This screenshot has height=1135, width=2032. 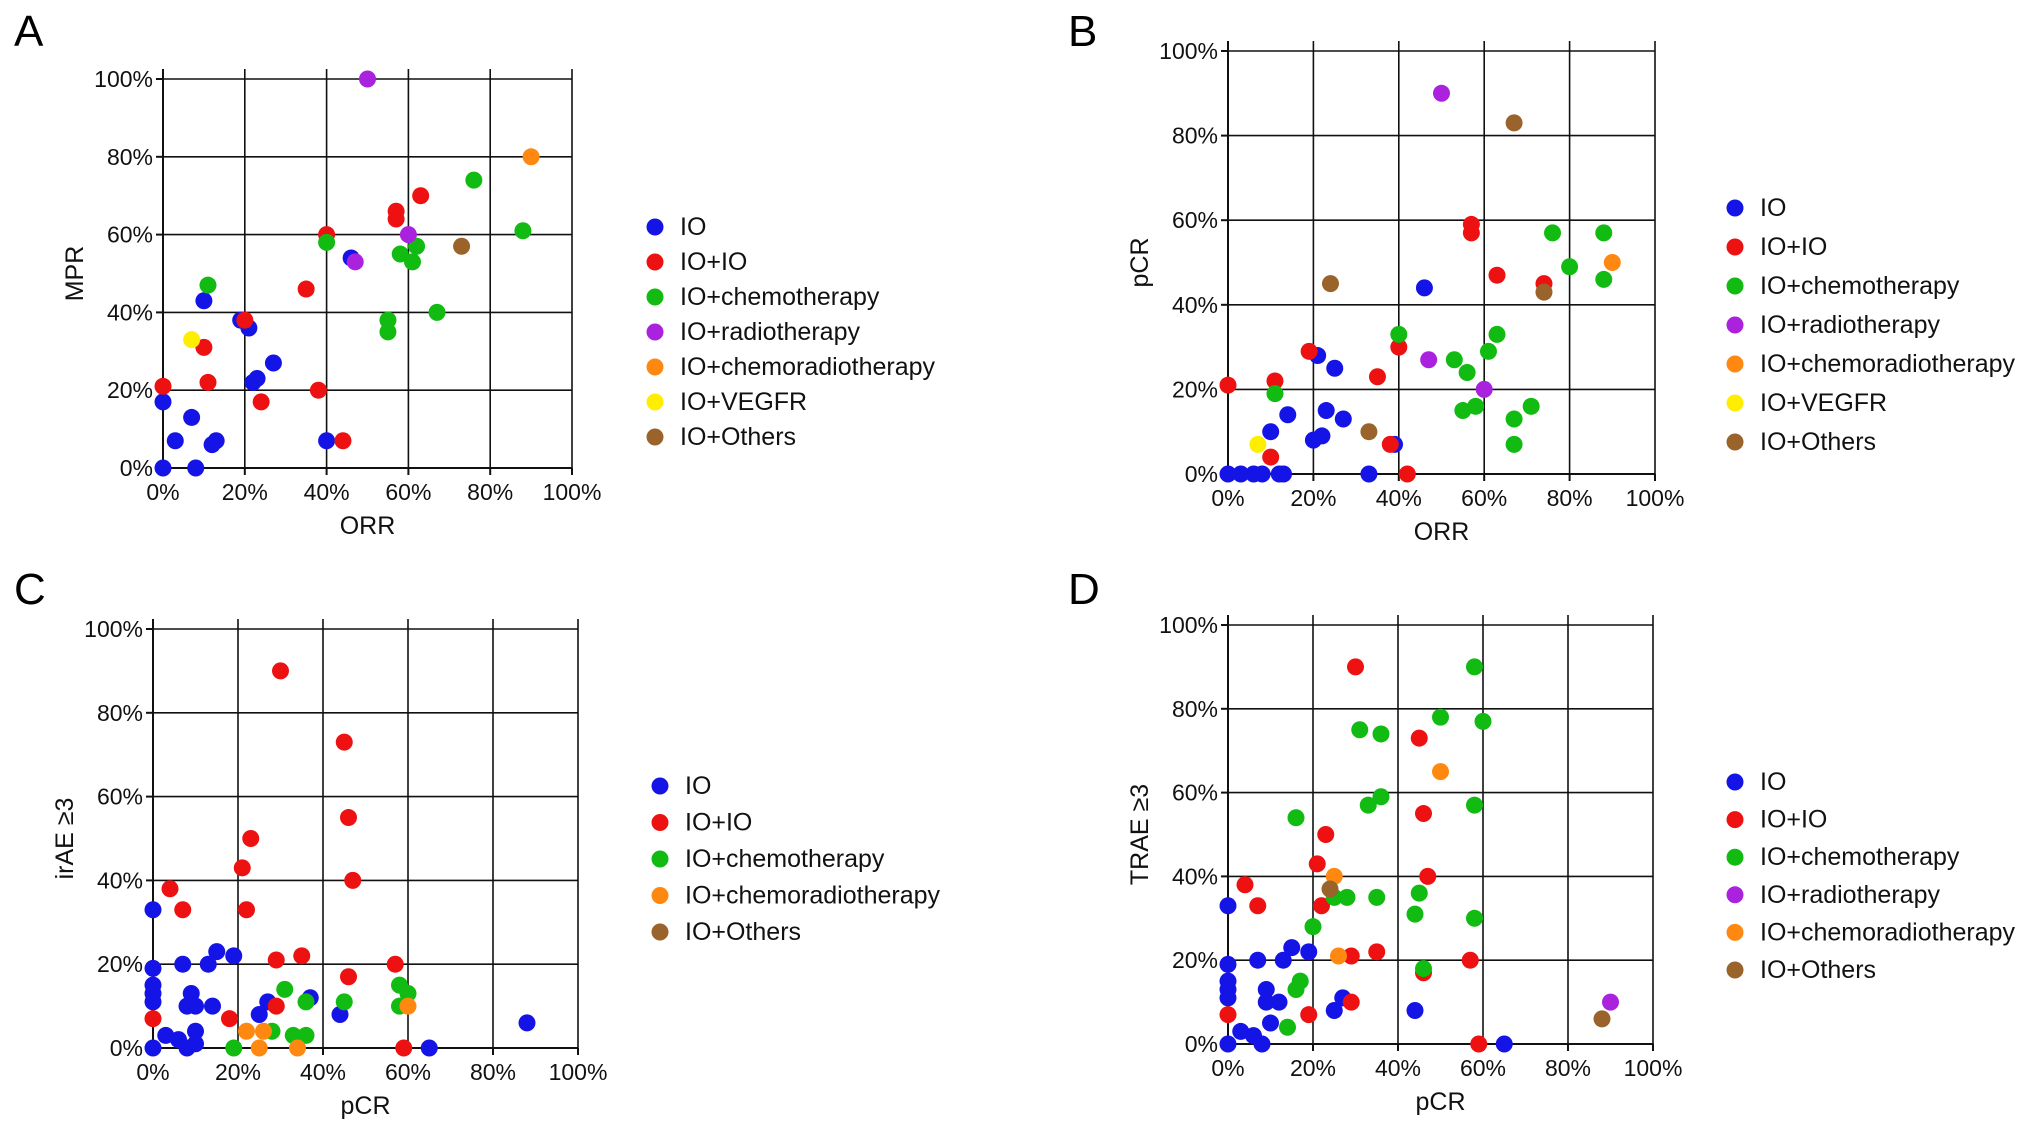 What do you see at coordinates (1385, 847) in the screenshot?
I see `series-io-chemotherapy` at bounding box center [1385, 847].